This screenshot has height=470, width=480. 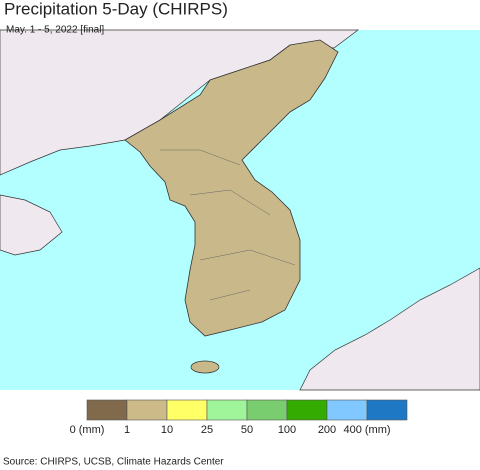 I want to click on legend-label: 25, so click(x=207, y=430).